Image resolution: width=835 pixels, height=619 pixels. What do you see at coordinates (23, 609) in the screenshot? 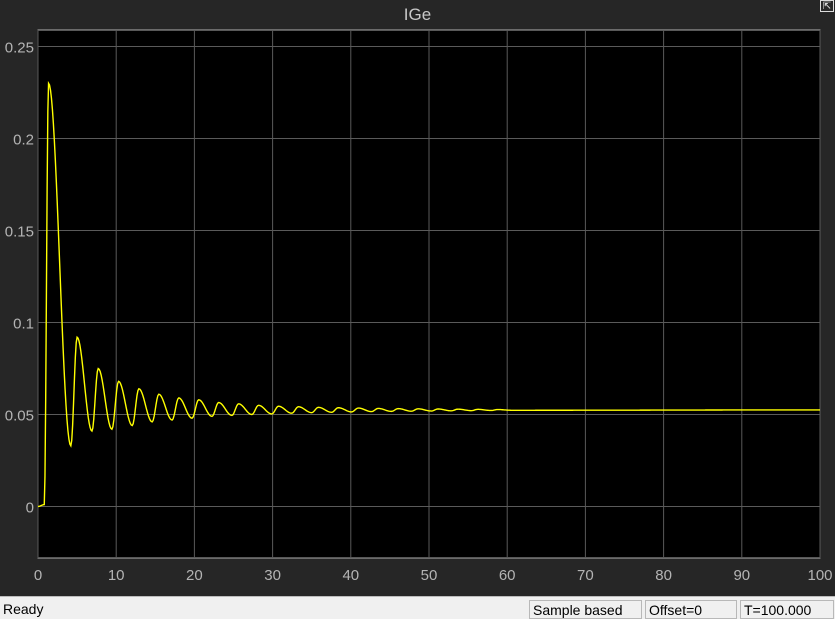
I see `status-ready: Ready` at bounding box center [23, 609].